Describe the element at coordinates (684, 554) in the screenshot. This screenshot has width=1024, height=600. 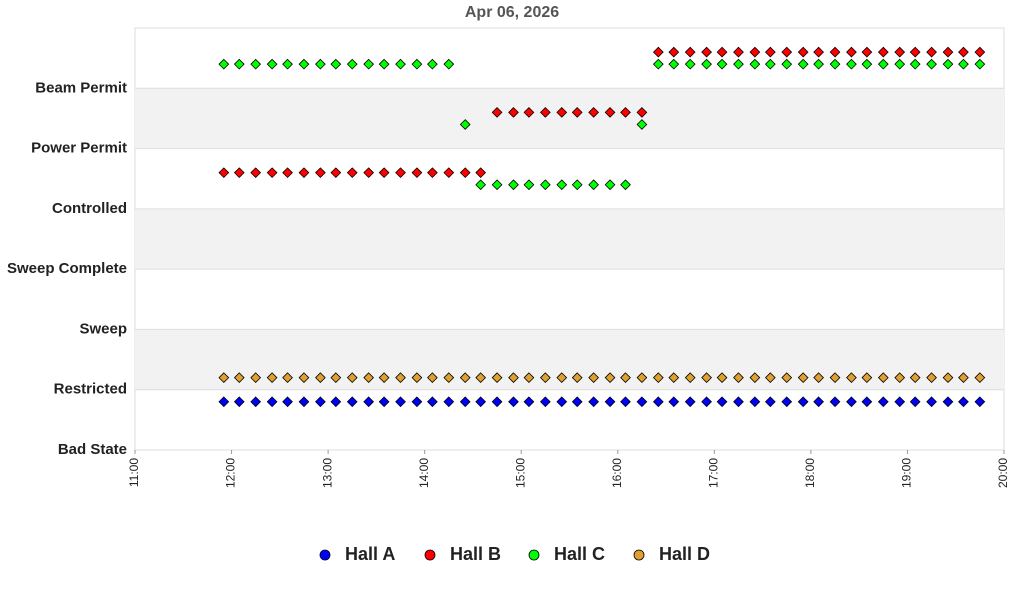
I see `legend-label: Hall D` at that location.